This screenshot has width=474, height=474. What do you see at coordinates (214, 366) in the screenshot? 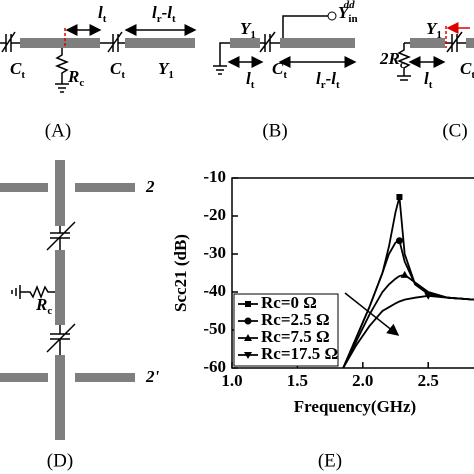
I see `y-tick-label: -60` at bounding box center [214, 366].